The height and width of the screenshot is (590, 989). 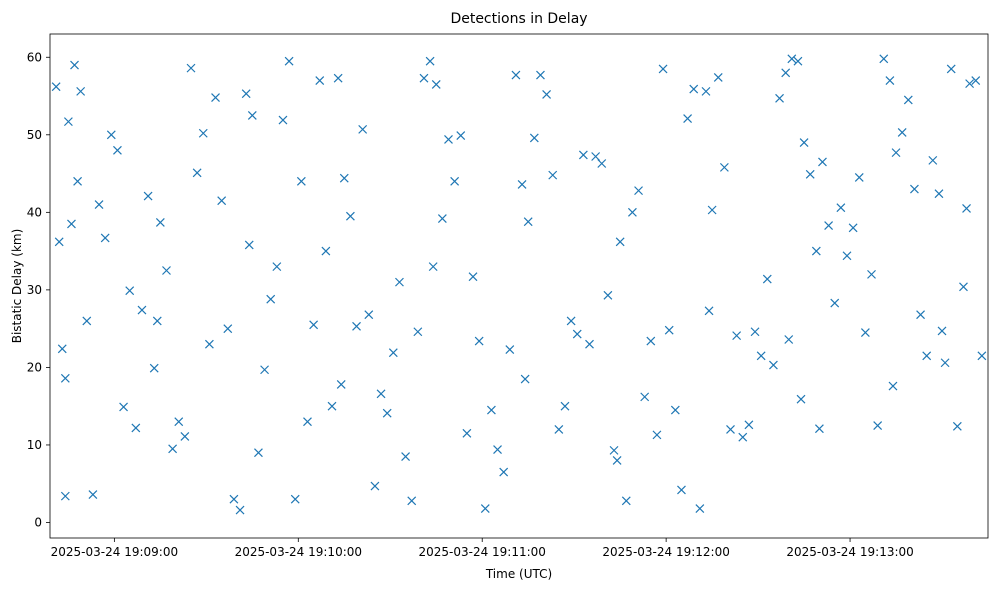 I want to click on x-tick-label: 2025-03-24 19:10:00, so click(x=298, y=552).